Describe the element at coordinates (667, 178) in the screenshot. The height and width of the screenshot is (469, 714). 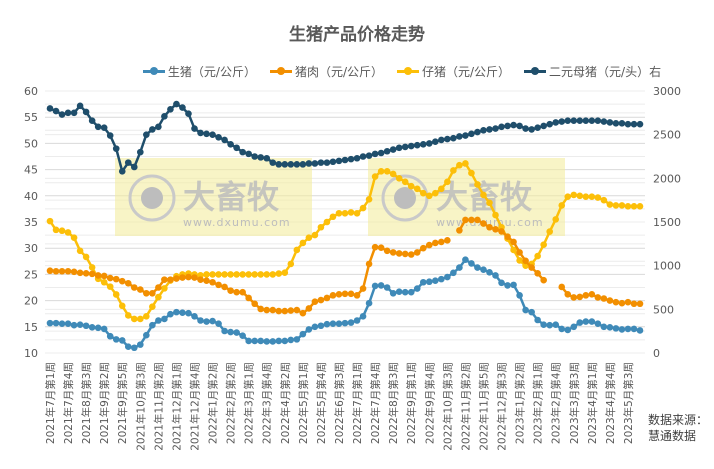
I see `svg-text: 2000` at that location.